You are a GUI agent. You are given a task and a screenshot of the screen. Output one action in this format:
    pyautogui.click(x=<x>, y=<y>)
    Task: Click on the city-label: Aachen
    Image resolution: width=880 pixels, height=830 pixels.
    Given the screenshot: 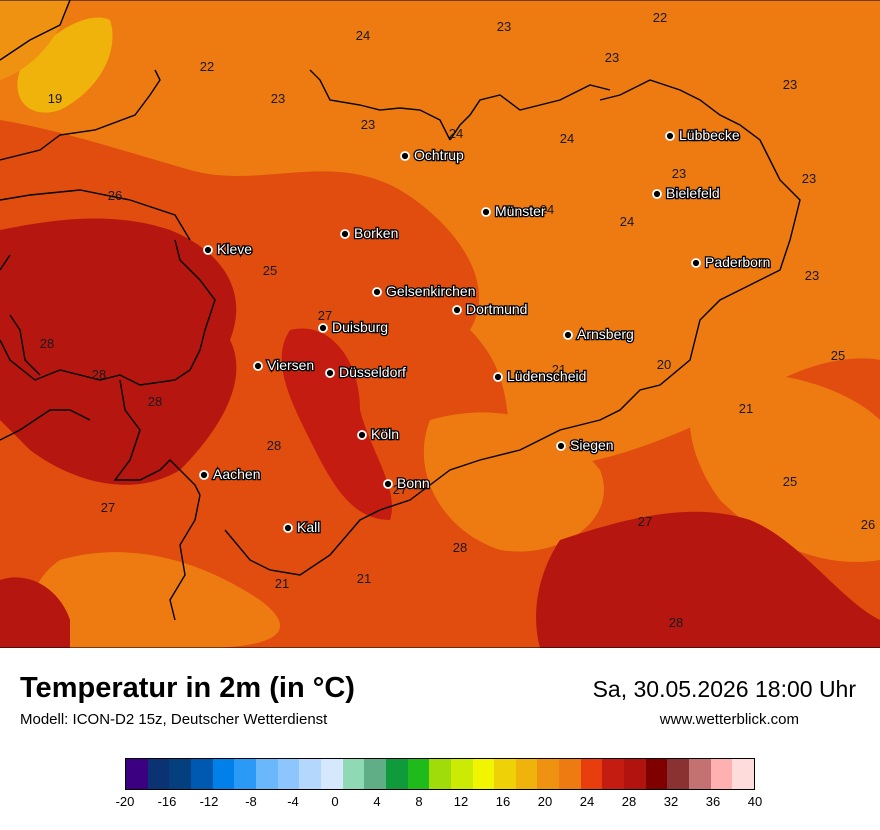 What is the action you would take?
    pyautogui.click(x=236, y=474)
    